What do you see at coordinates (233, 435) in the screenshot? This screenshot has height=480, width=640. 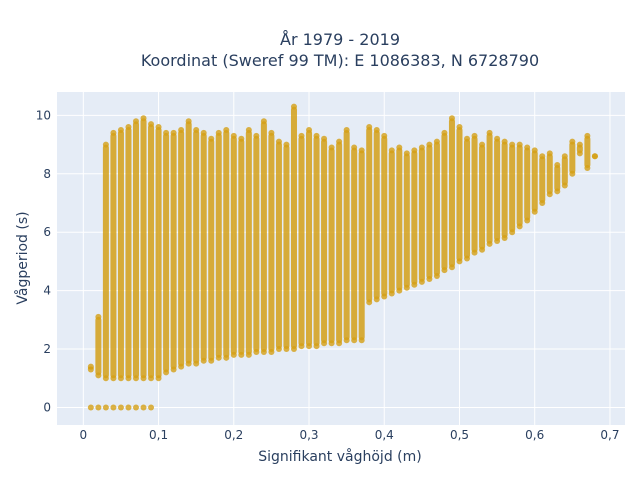 I see `x-tick-label: 0,2` at bounding box center [233, 435].